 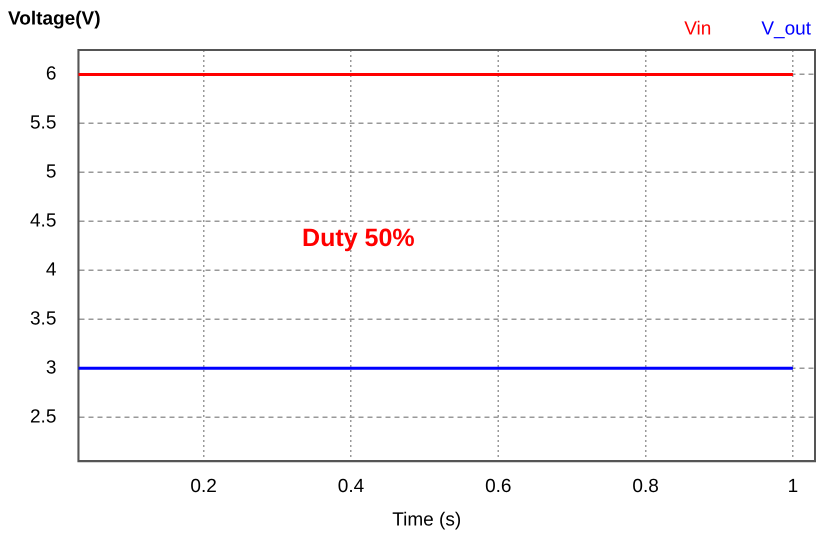 What do you see at coordinates (43, 417) in the screenshot?
I see `y-tick-label: 2.5` at bounding box center [43, 417].